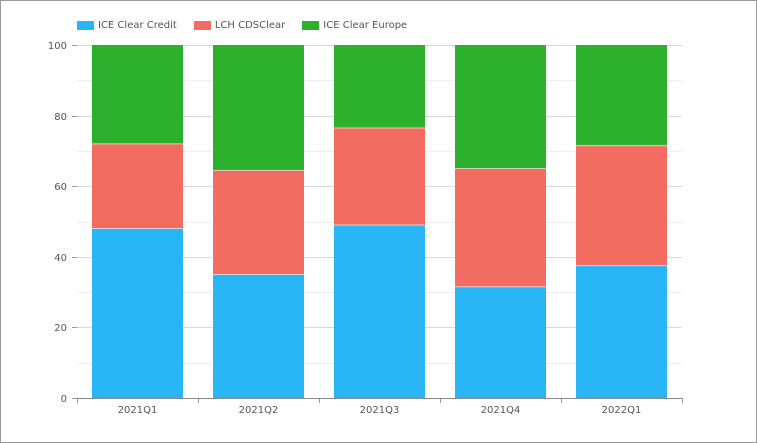 The width and height of the screenshot is (757, 443). I want to click on legend-swatch-ice-clear-europe, so click(311, 25).